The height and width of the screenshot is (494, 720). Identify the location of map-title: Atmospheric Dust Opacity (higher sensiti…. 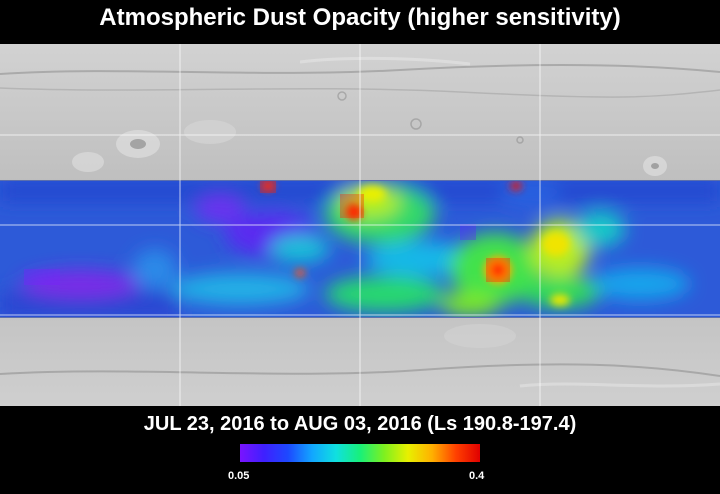
(360, 17).